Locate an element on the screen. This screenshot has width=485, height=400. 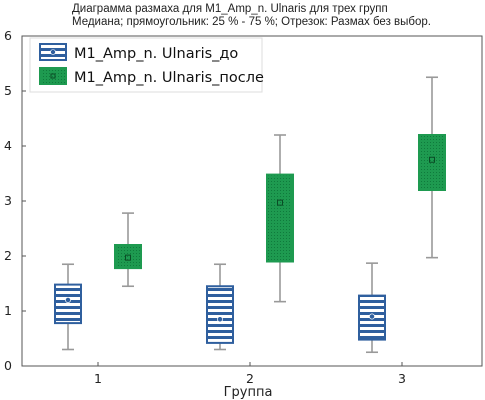
y-tick-label: 4 is located at coordinates (8, 145).